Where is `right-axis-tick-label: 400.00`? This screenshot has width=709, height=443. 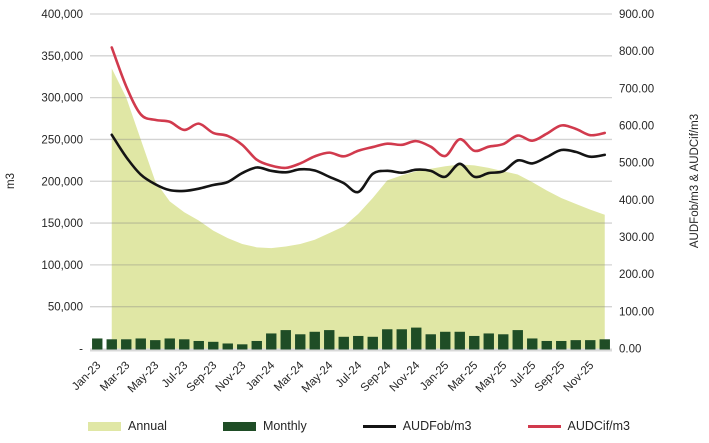 right-axis-tick-label: 400.00 is located at coordinates (636, 201).